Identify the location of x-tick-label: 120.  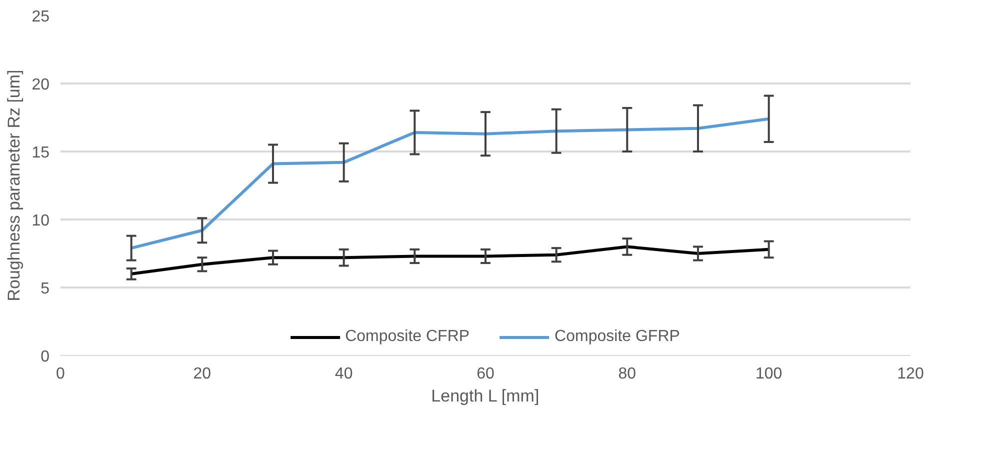
(910, 374).